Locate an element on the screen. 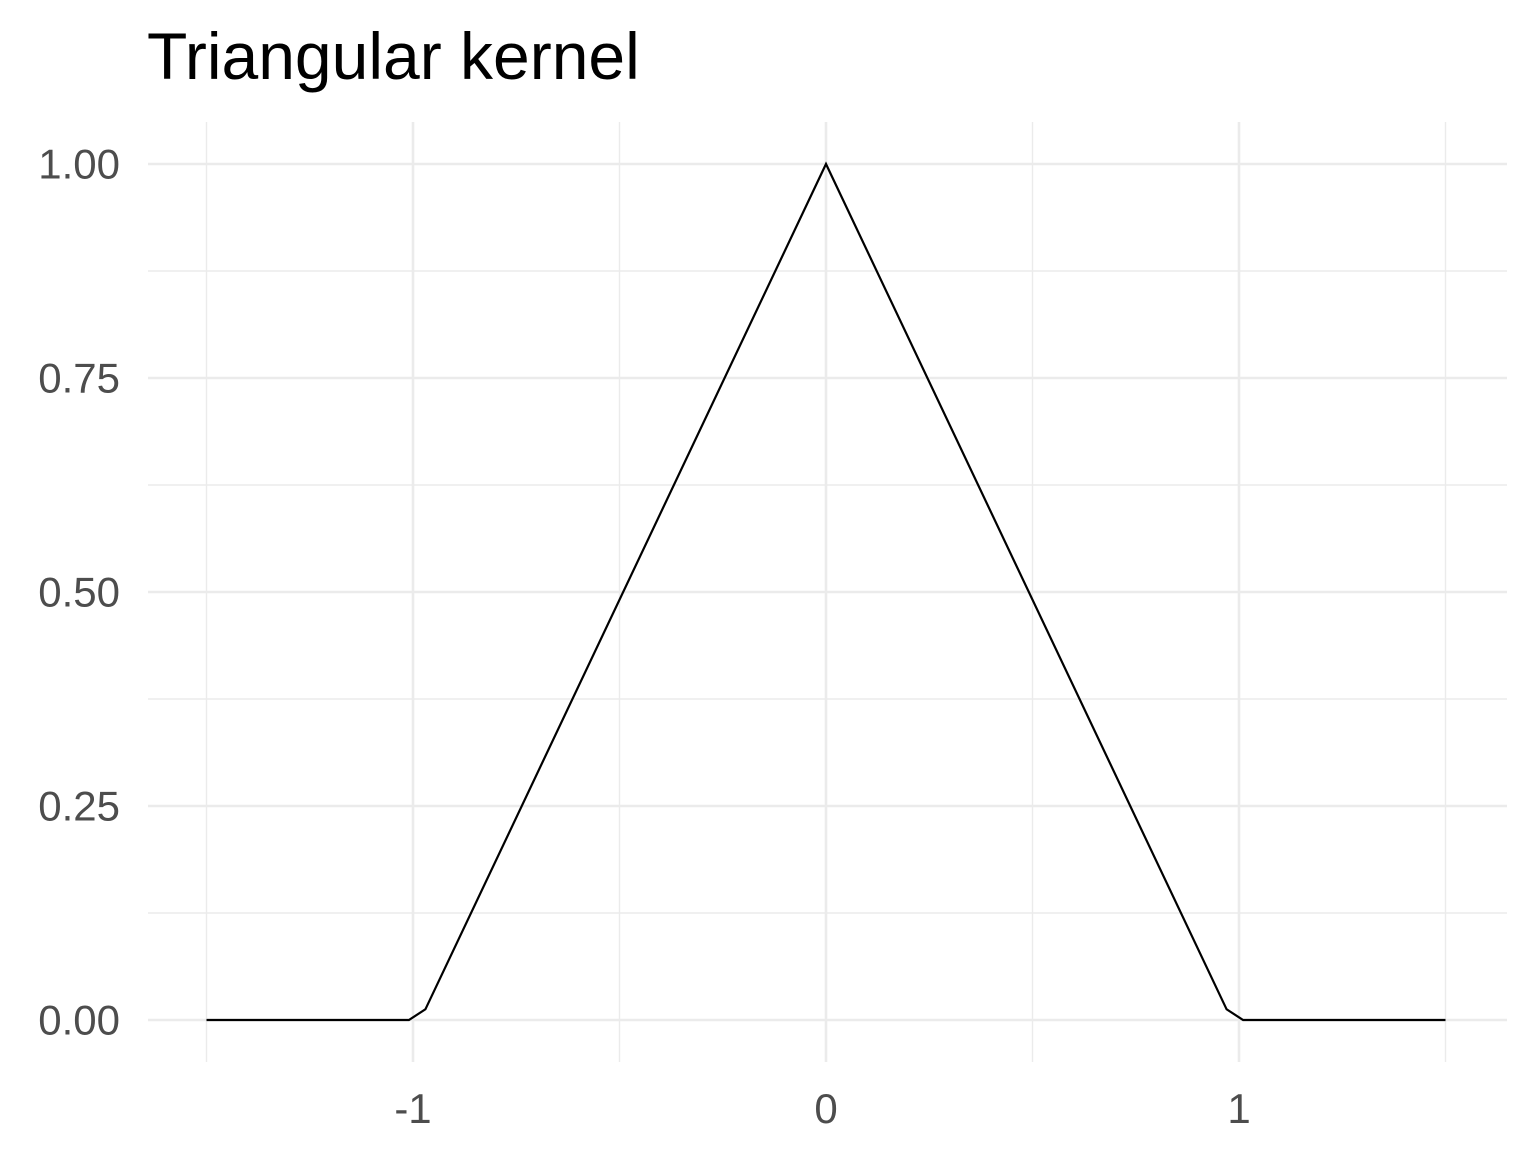 The height and width of the screenshot is (1152, 1536). chart-title: Triangular kernel is located at coordinates (393, 56).